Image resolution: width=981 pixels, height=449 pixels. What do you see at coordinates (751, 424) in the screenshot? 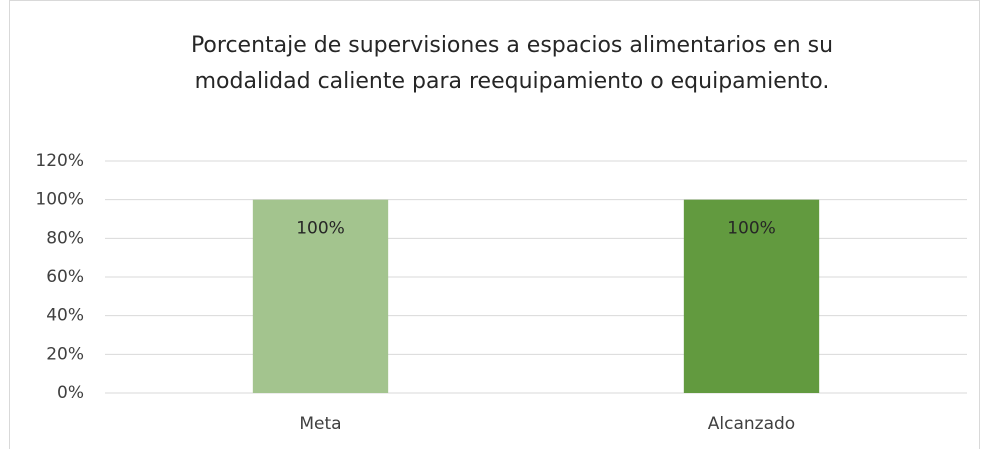
I see `x-tick-label: Alcanzado` at bounding box center [751, 424].